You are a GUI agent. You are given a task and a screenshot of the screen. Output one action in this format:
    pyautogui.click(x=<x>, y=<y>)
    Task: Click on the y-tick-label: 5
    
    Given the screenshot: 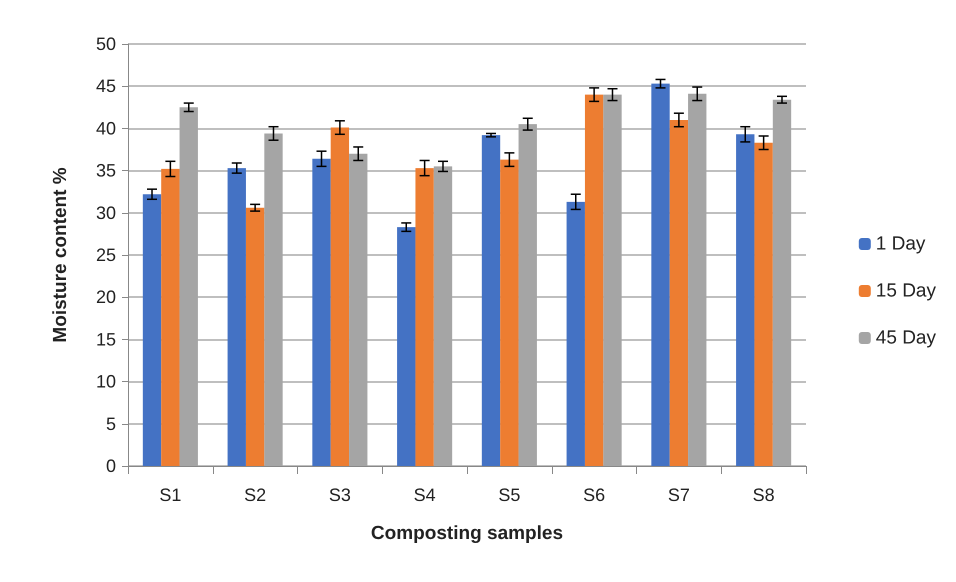 What is the action you would take?
    pyautogui.click(x=111, y=424)
    